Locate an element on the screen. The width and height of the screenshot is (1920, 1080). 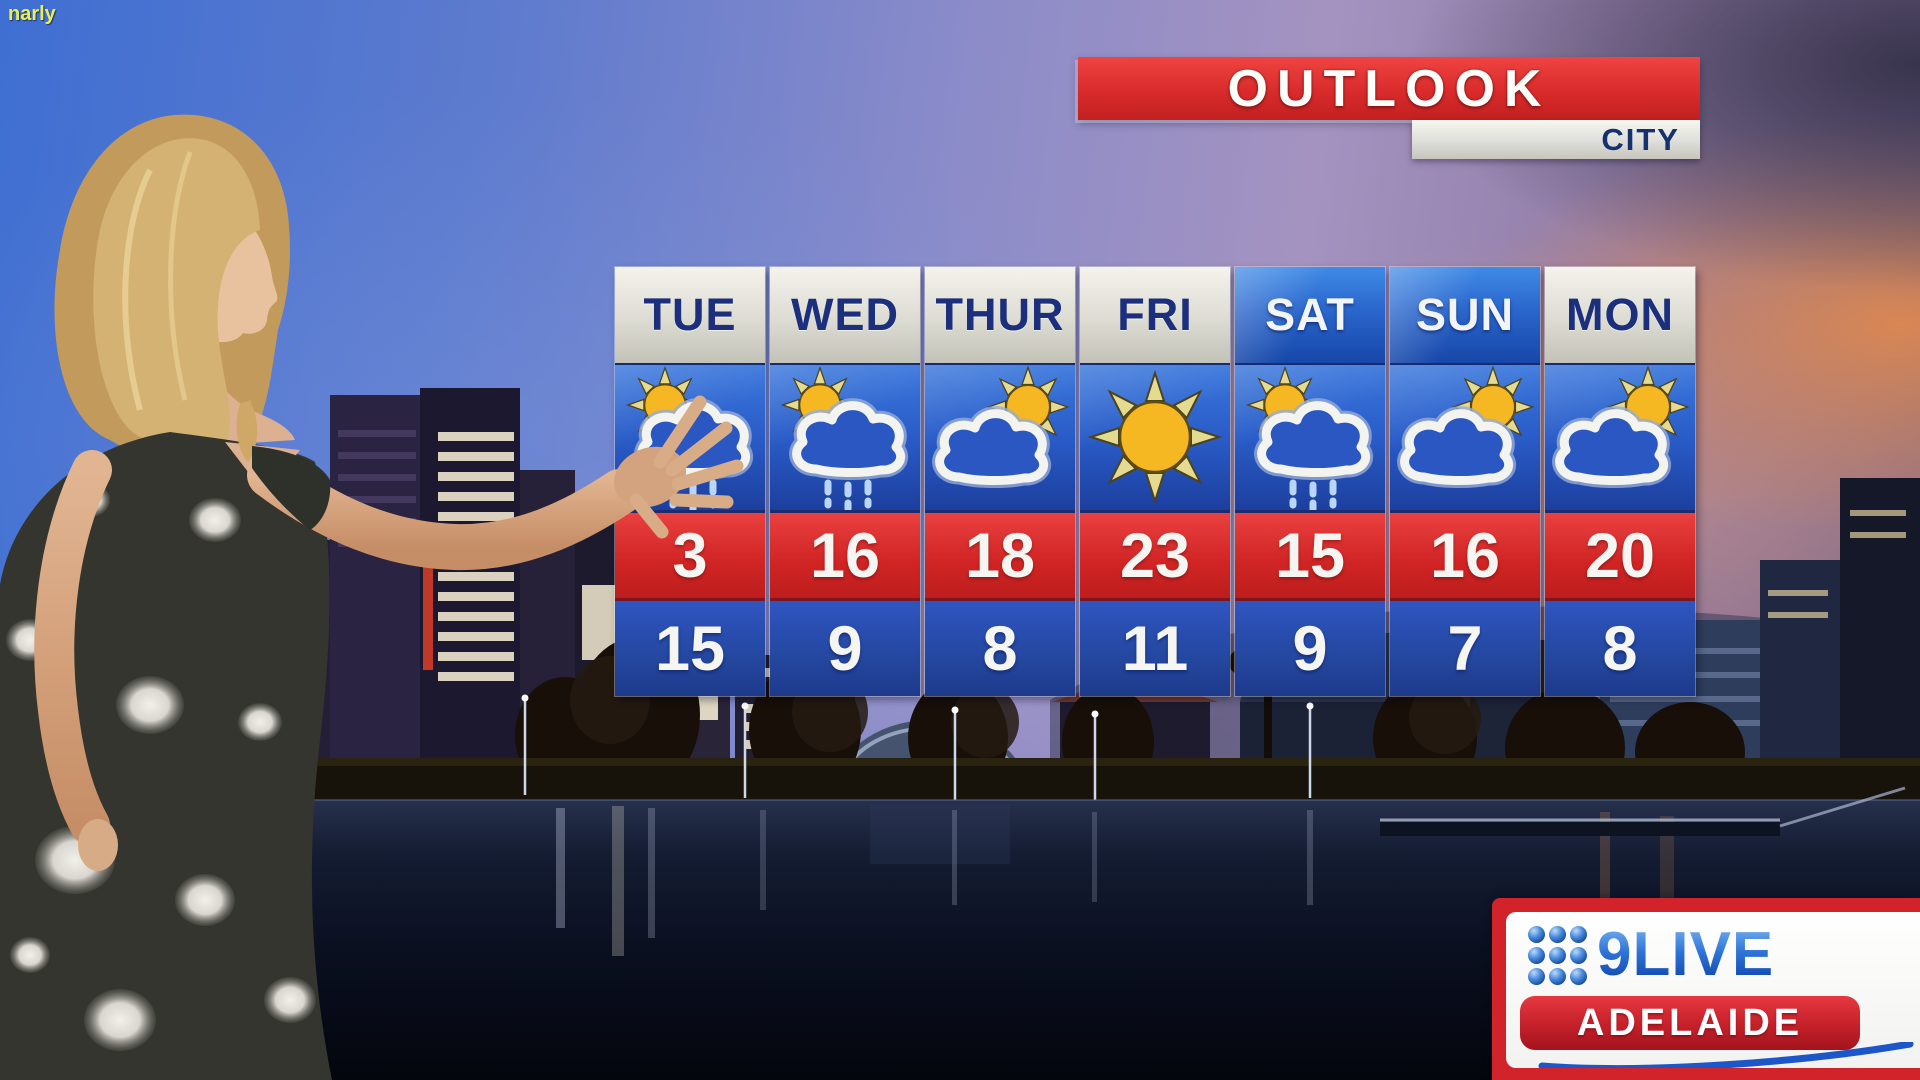
forecast-day-thur: THUR 18 8 is located at coordinates (1000, 481).